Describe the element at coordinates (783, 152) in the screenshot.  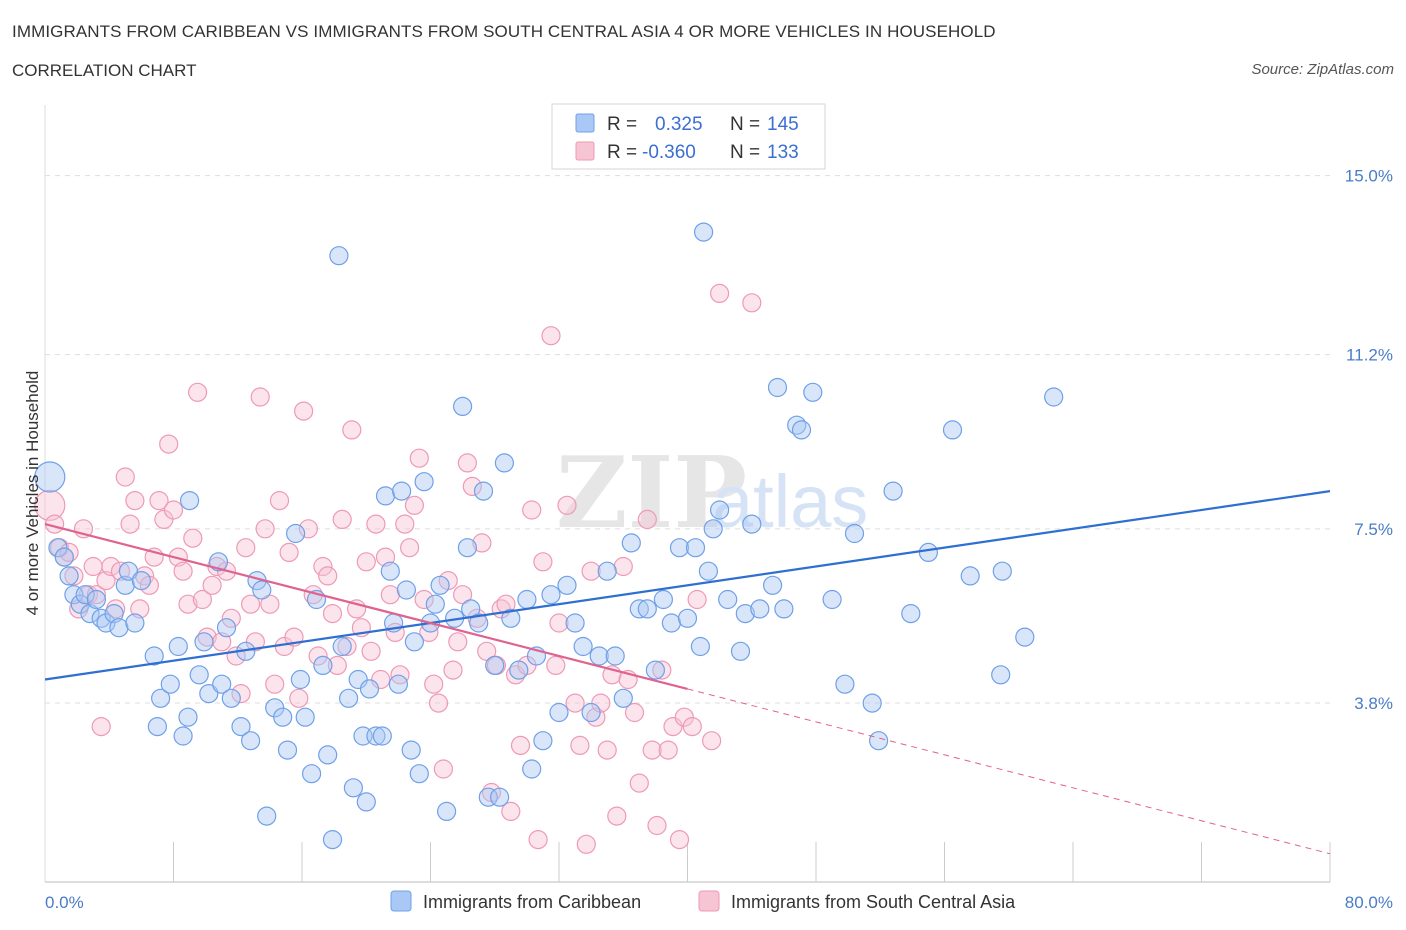
I see `legend-n-value-pink: 133` at that location.